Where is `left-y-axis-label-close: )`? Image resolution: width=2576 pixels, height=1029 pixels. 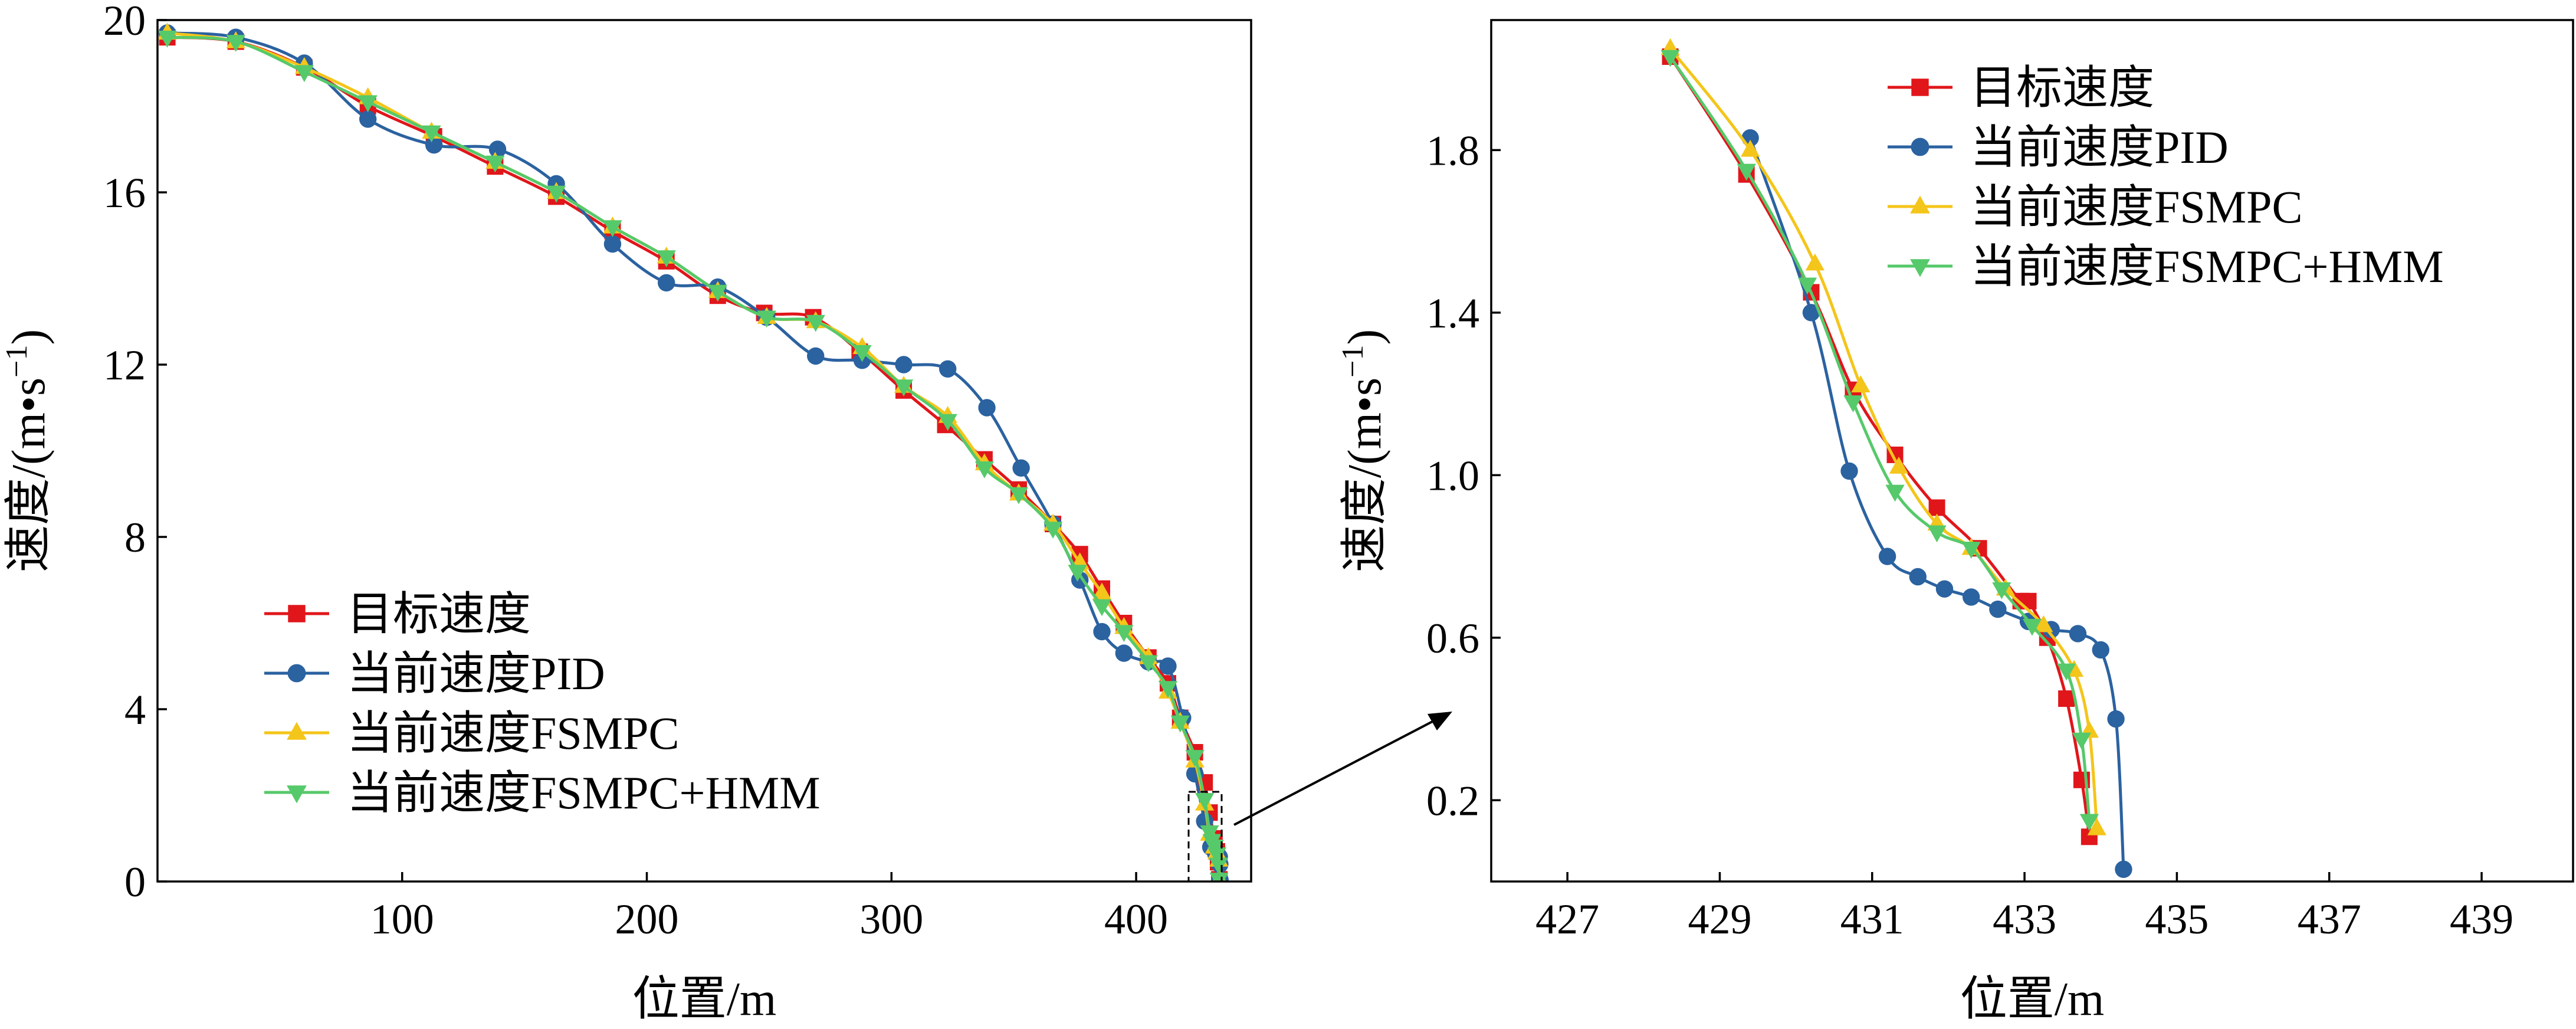
left-y-axis-label-close: ) is located at coordinates (29, 337).